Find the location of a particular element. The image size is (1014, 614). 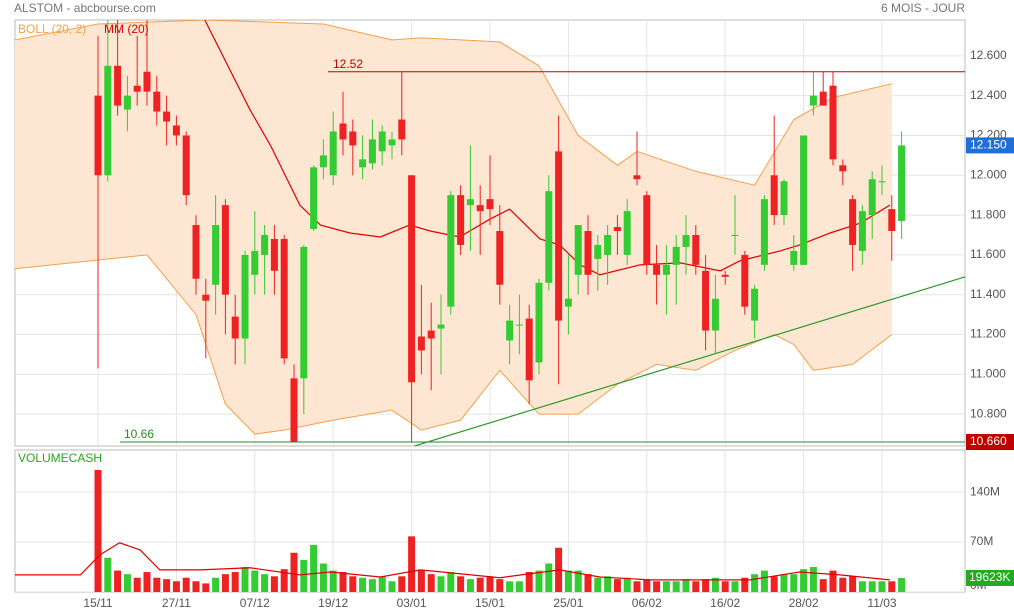

x-tick-label: 15/11 is located at coordinates (97, 603).